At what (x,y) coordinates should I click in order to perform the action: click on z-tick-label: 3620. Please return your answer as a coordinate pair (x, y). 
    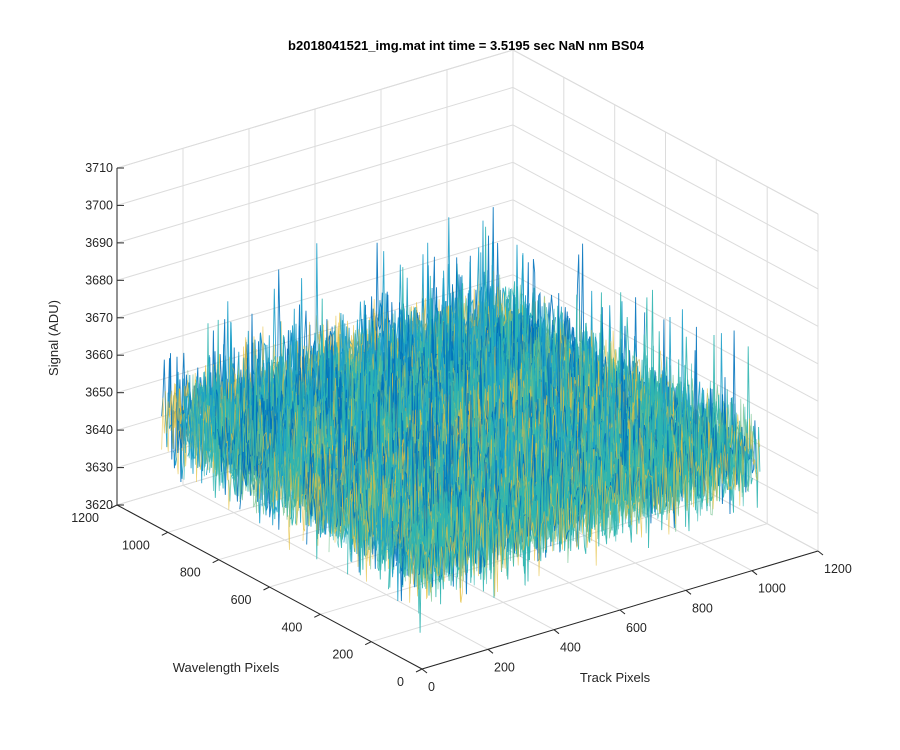
    Looking at the image, I should click on (99, 505).